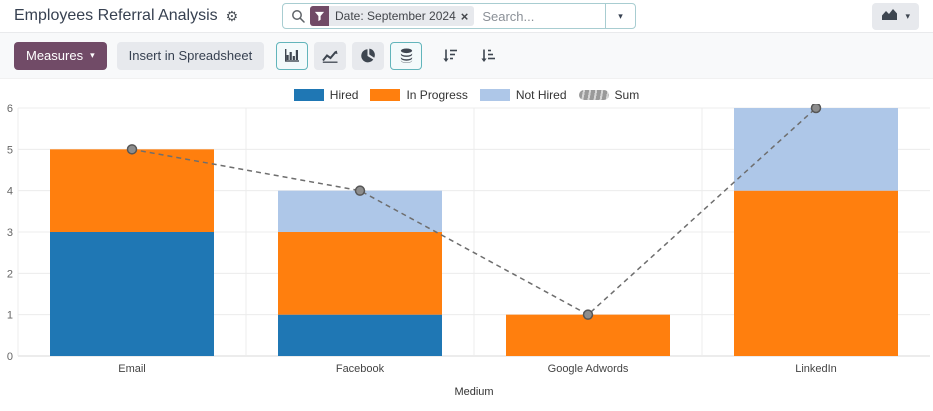 This screenshot has height=411, width=933. I want to click on bar-segment-in-progress-linkedin, so click(816, 273).